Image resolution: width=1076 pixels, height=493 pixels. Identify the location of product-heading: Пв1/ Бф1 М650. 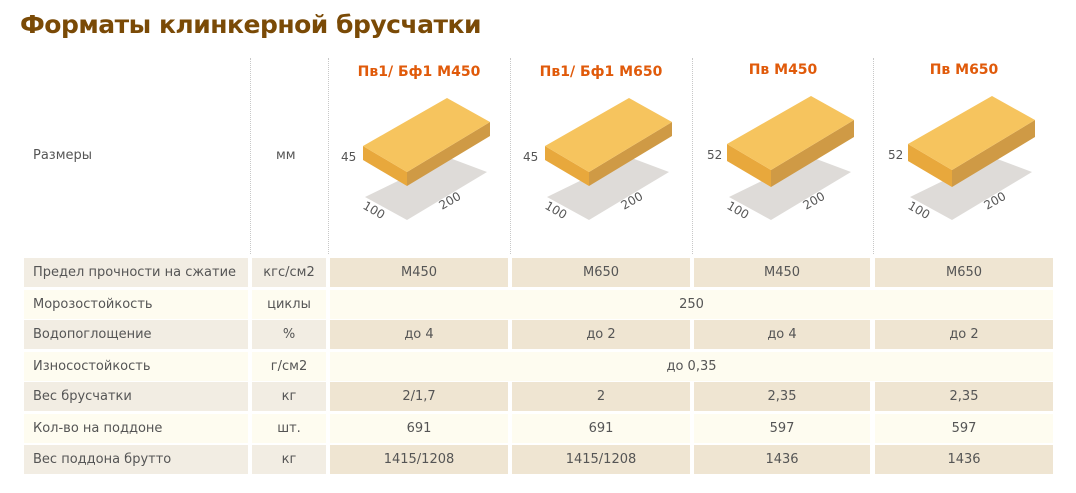
(601, 72).